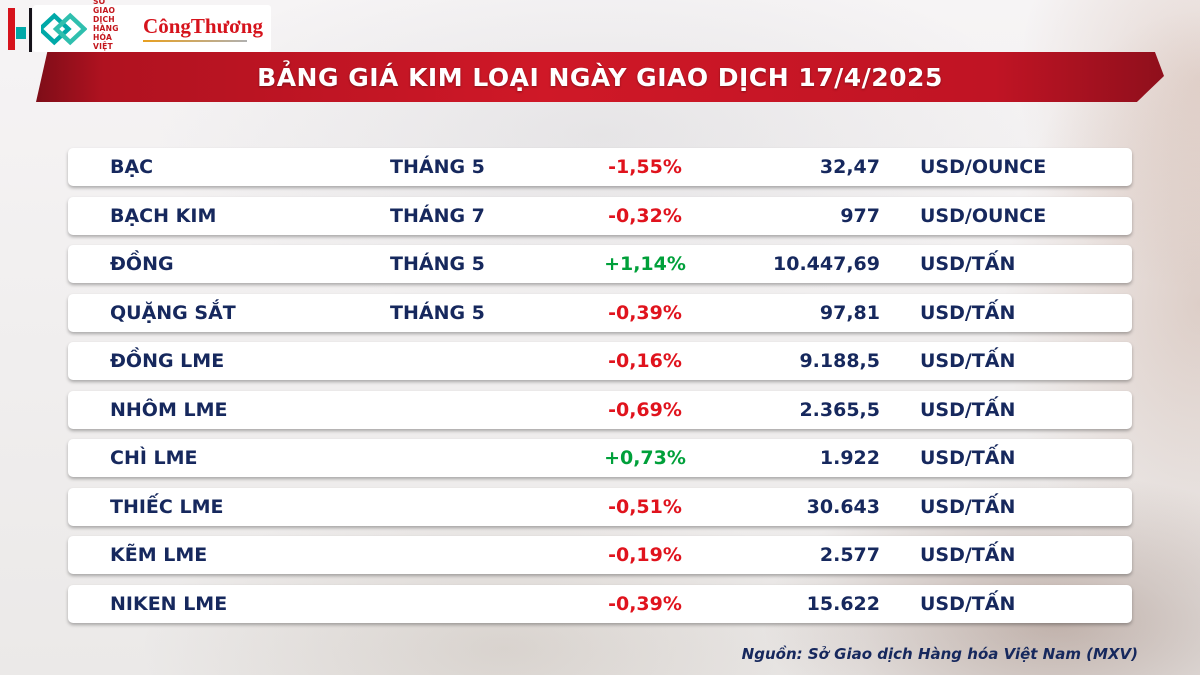  Describe the element at coordinates (600, 215) in the screenshot. I see `table-row: BẠCH KIM THÁNG 7 -0,32% 977 USD/OUNCE` at that location.